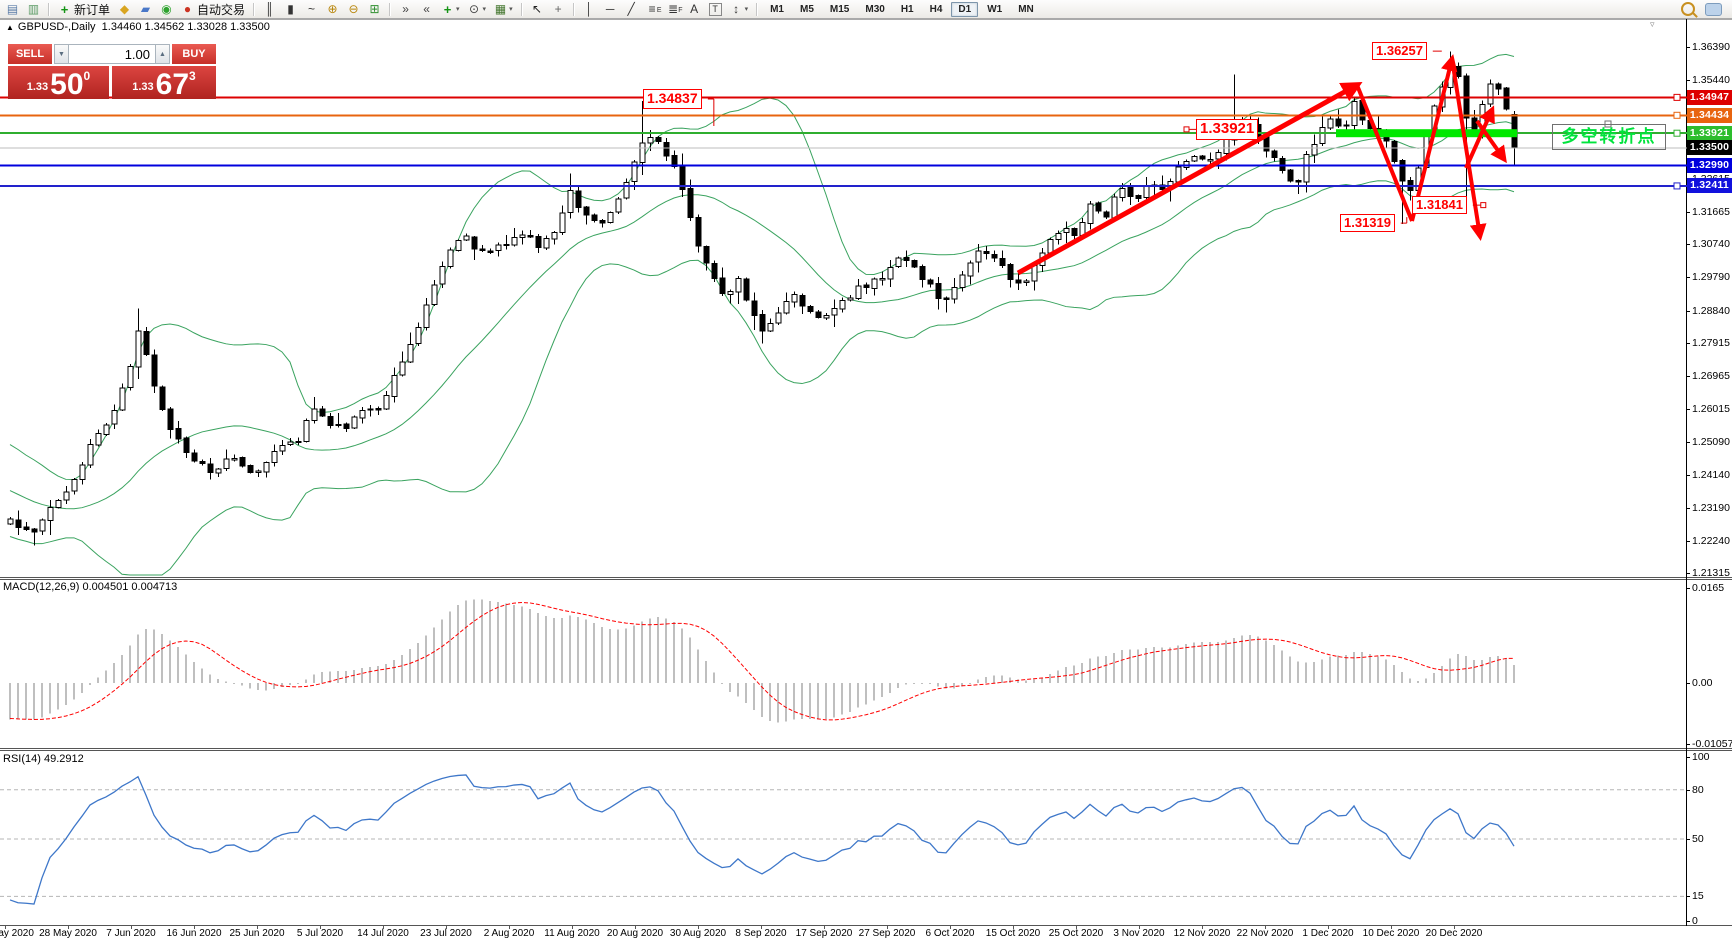 Image resolution: width=1732 pixels, height=941 pixels. I want to click on periods-icon: ⊙, so click(474, 8).